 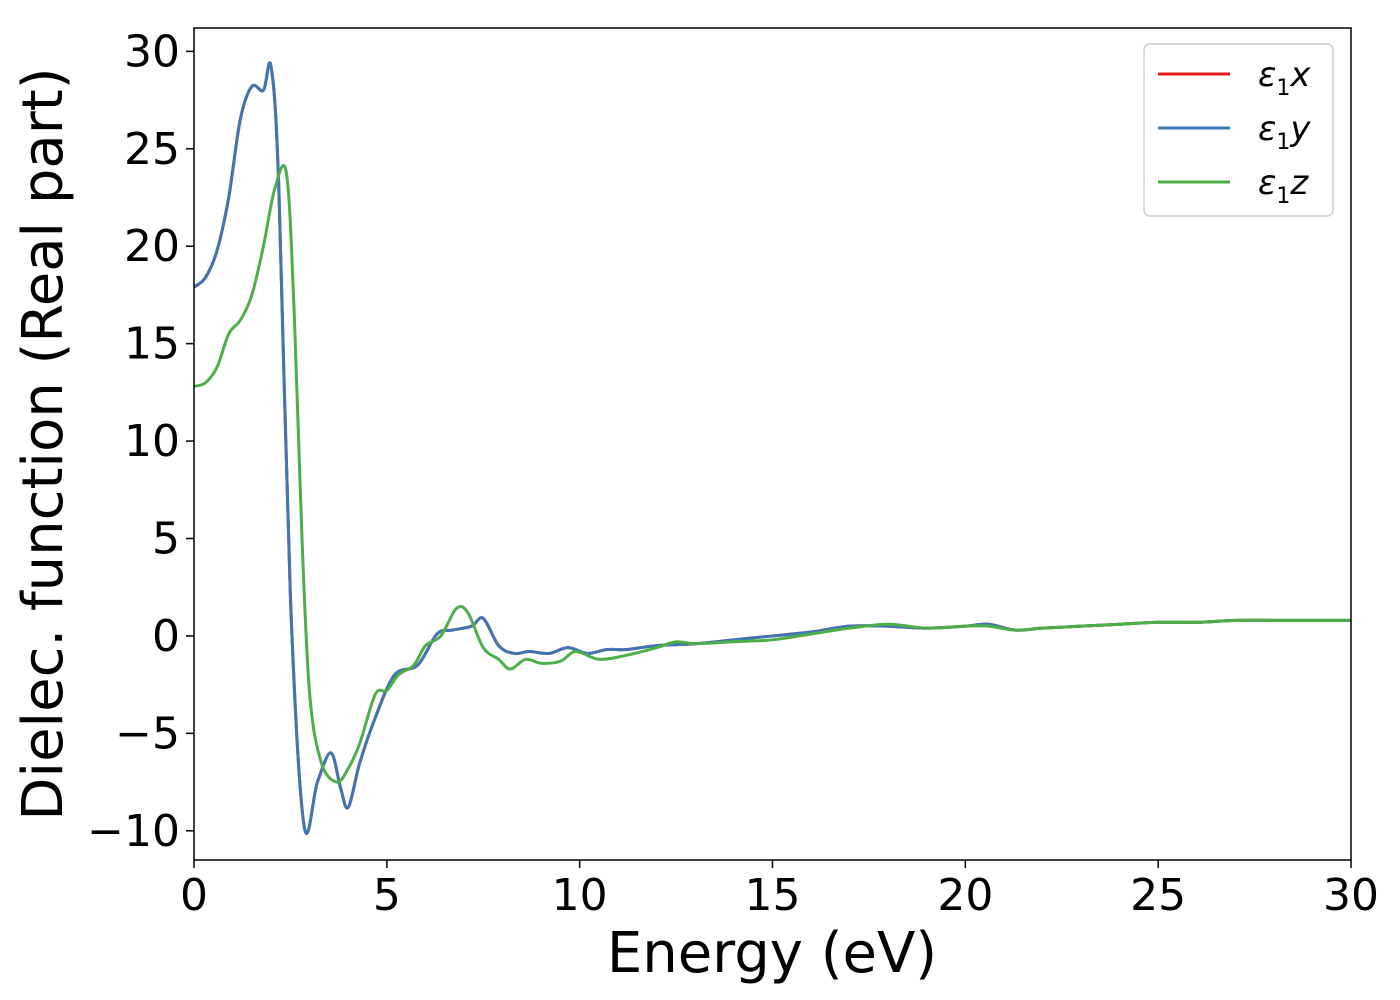 I want to click on x-tick-label: 15, so click(x=773, y=895).